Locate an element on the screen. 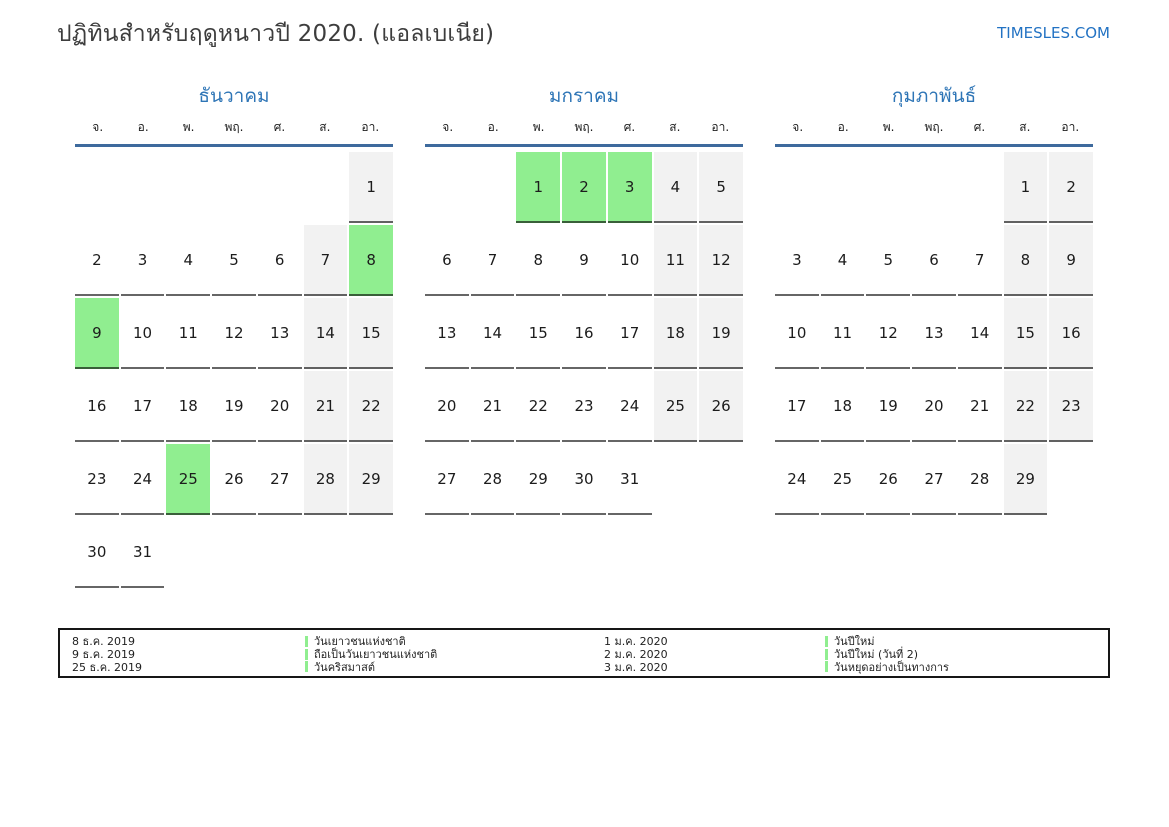 Image resolution: width=1169 pixels, height=827 pixels. day-cell: 23 is located at coordinates (1071, 406).